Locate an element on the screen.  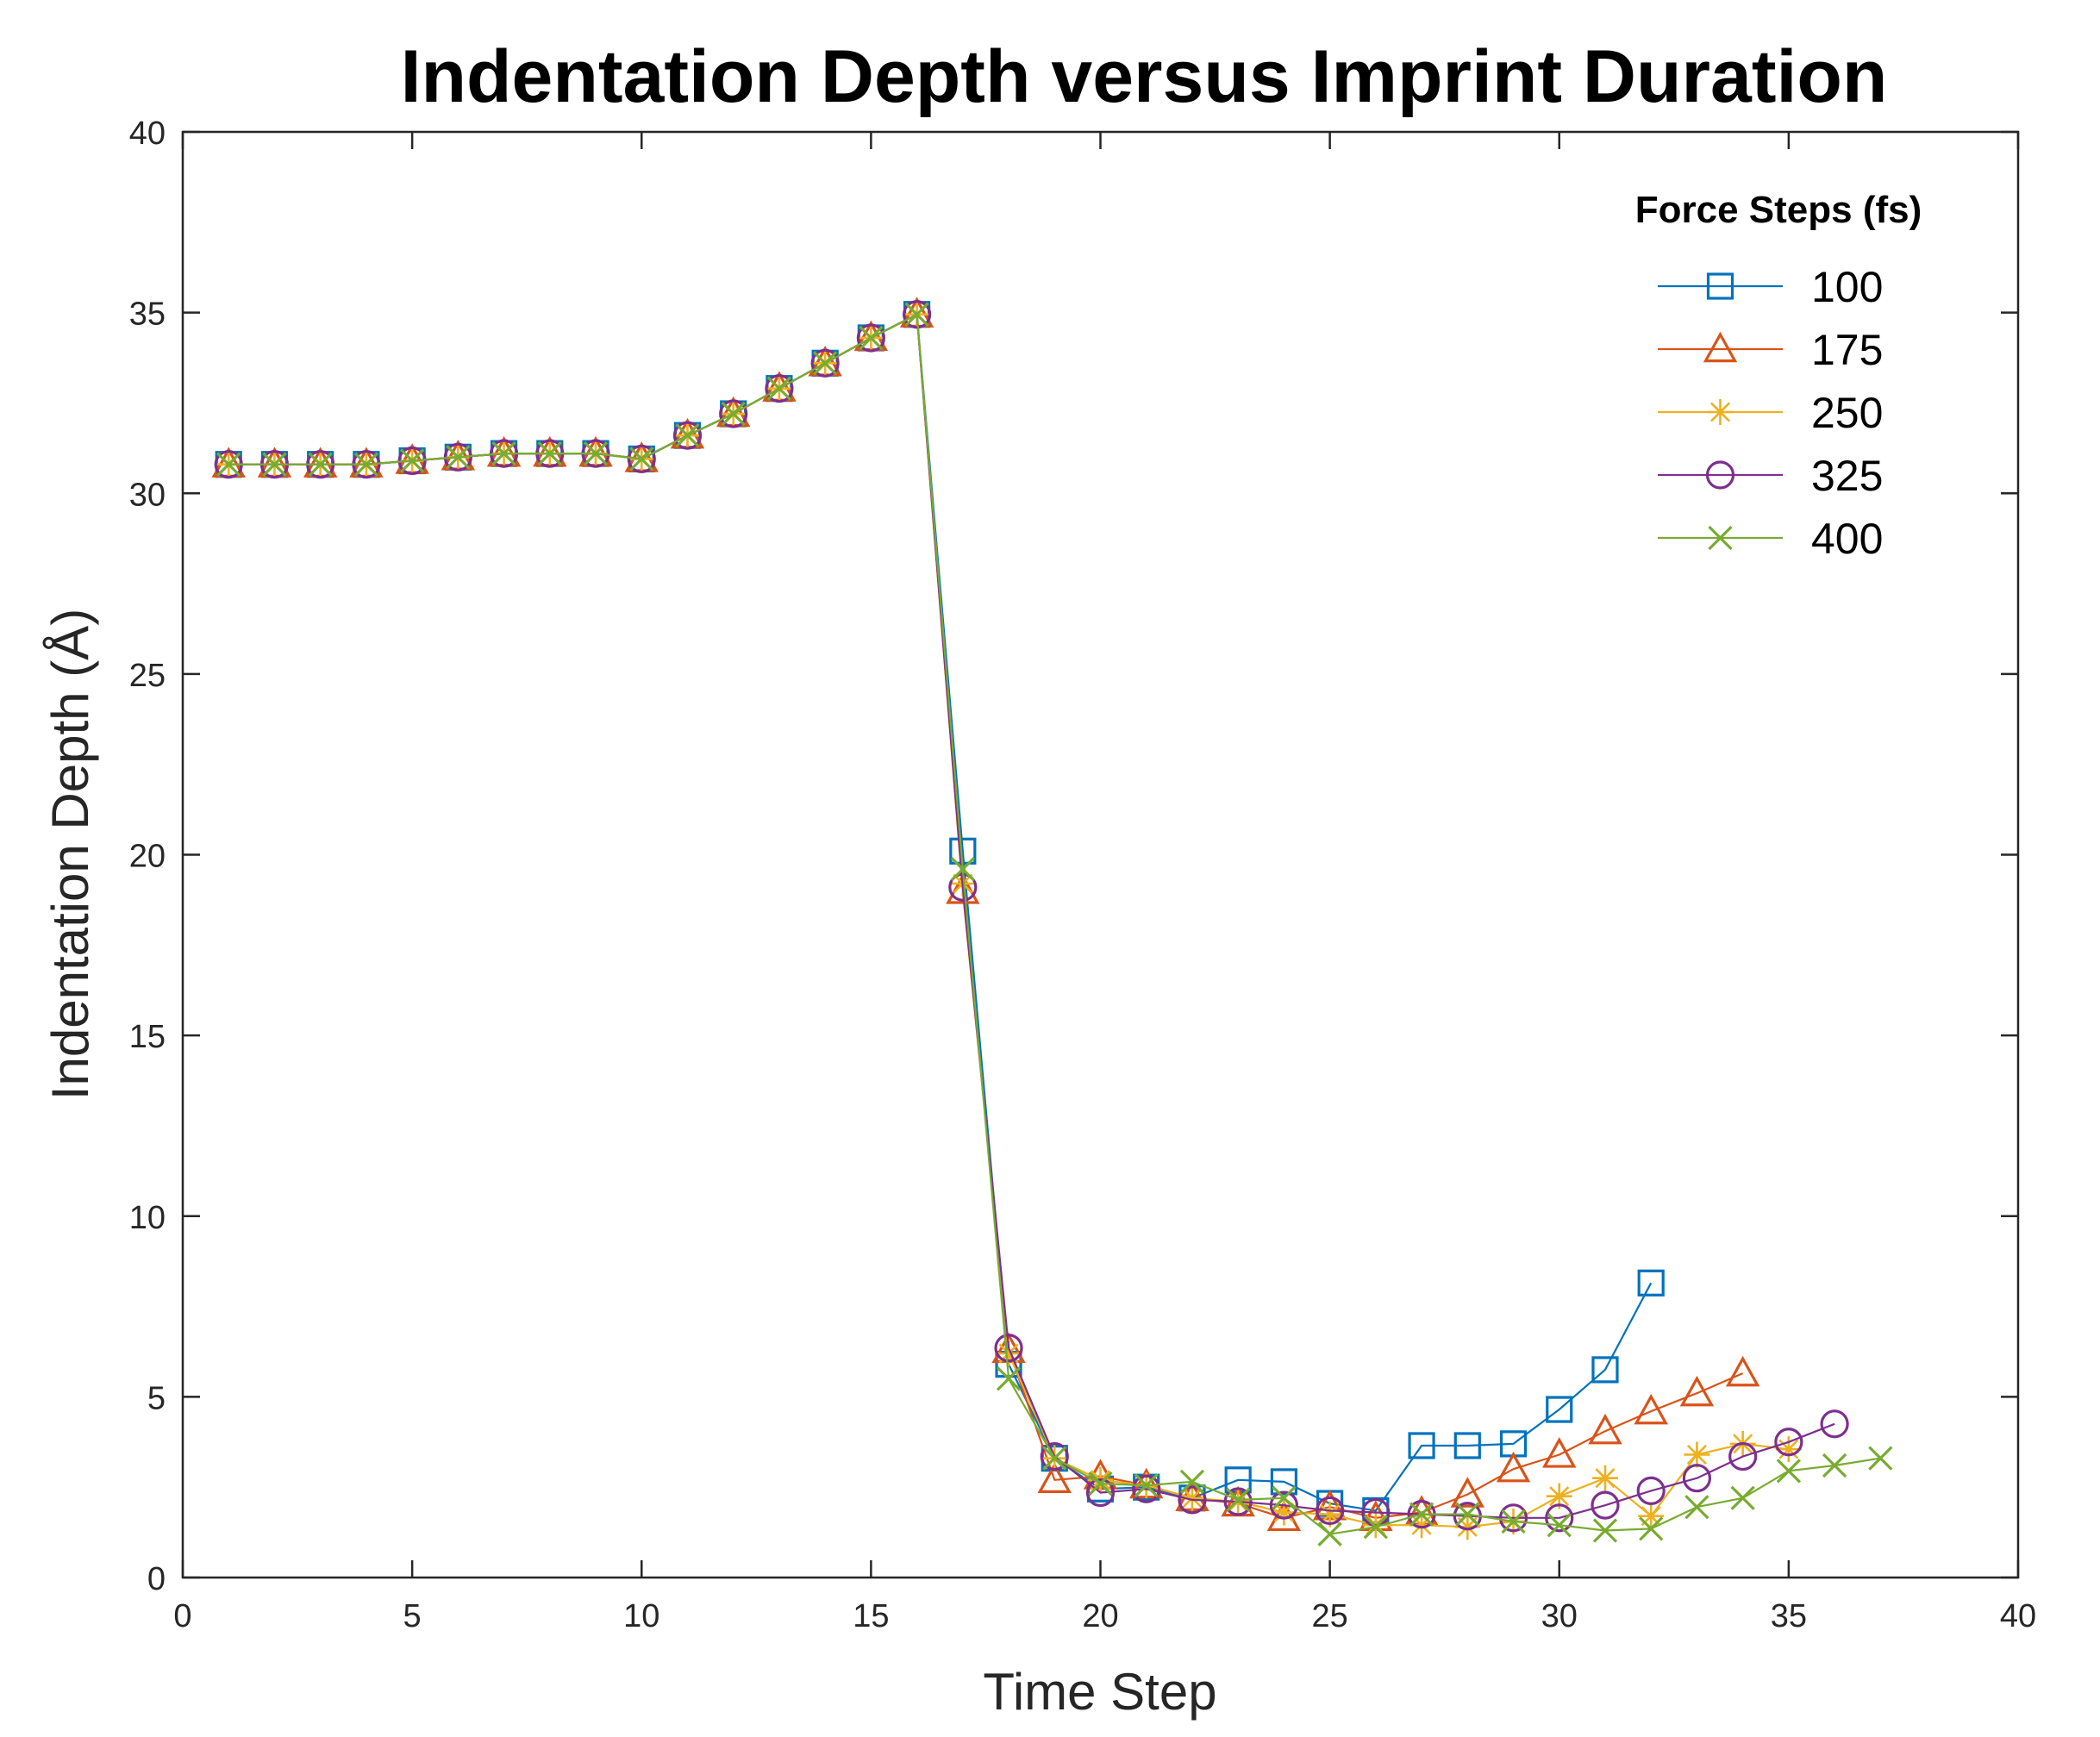
y-tick-label: 5 is located at coordinates (156, 1398).